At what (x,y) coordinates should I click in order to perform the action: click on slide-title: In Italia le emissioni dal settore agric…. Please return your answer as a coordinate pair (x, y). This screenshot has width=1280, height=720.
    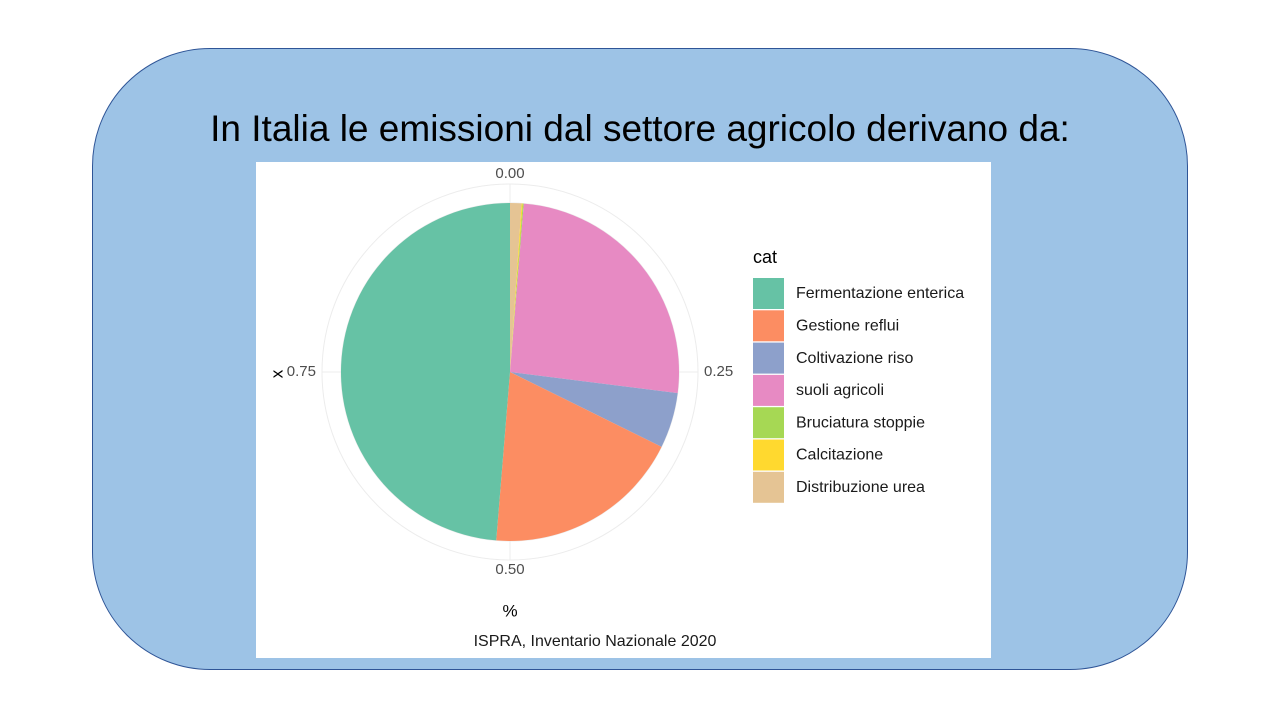
    Looking at the image, I should click on (640, 128).